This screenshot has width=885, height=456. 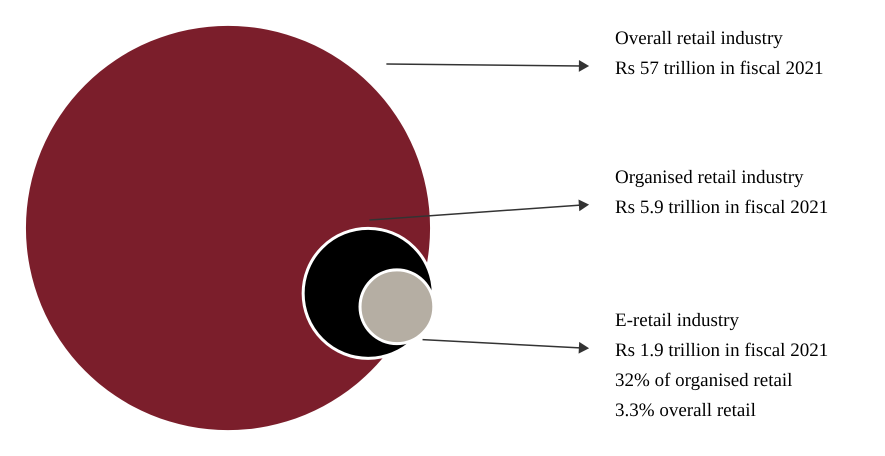 I want to click on text: 32% of organised retail, so click(x=703, y=380).